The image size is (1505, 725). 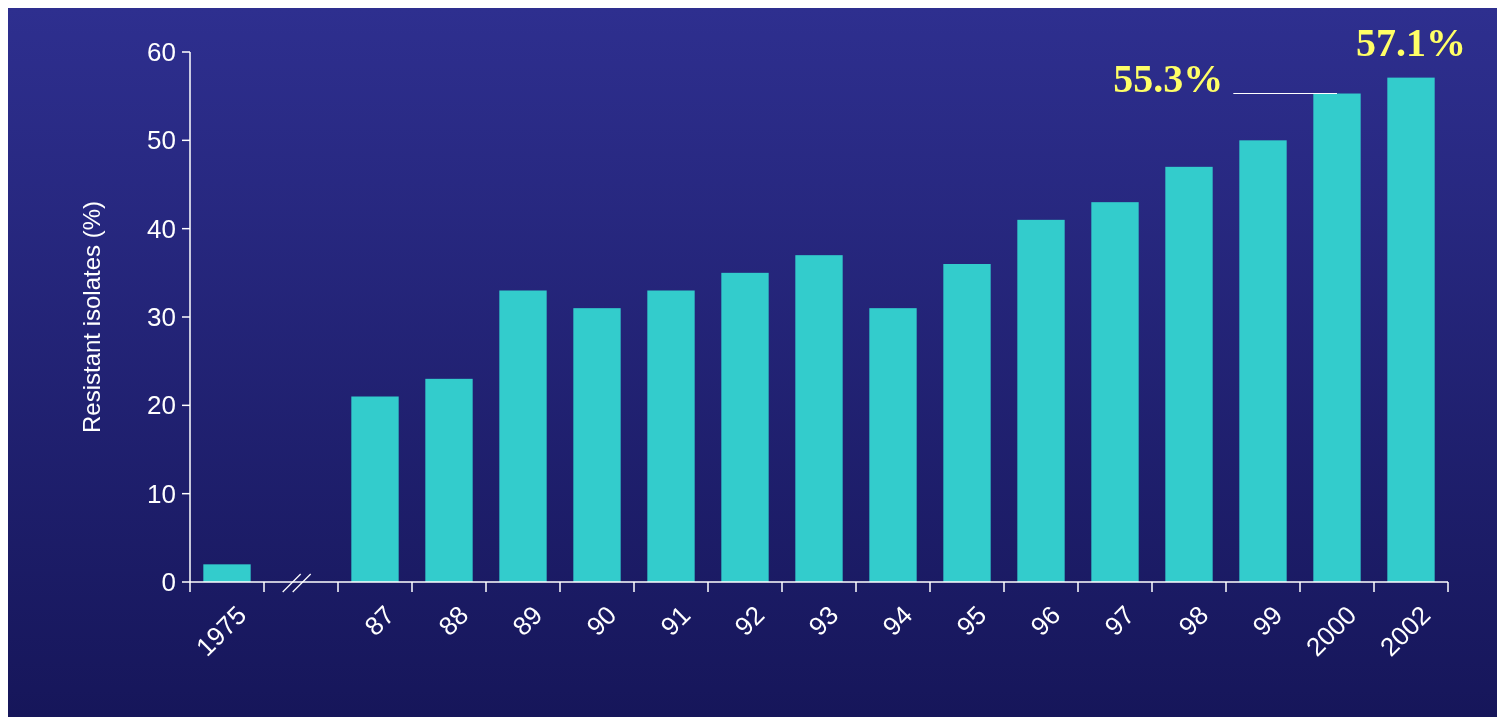 What do you see at coordinates (1168, 78) in the screenshot?
I see `annotation: 55.3%` at bounding box center [1168, 78].